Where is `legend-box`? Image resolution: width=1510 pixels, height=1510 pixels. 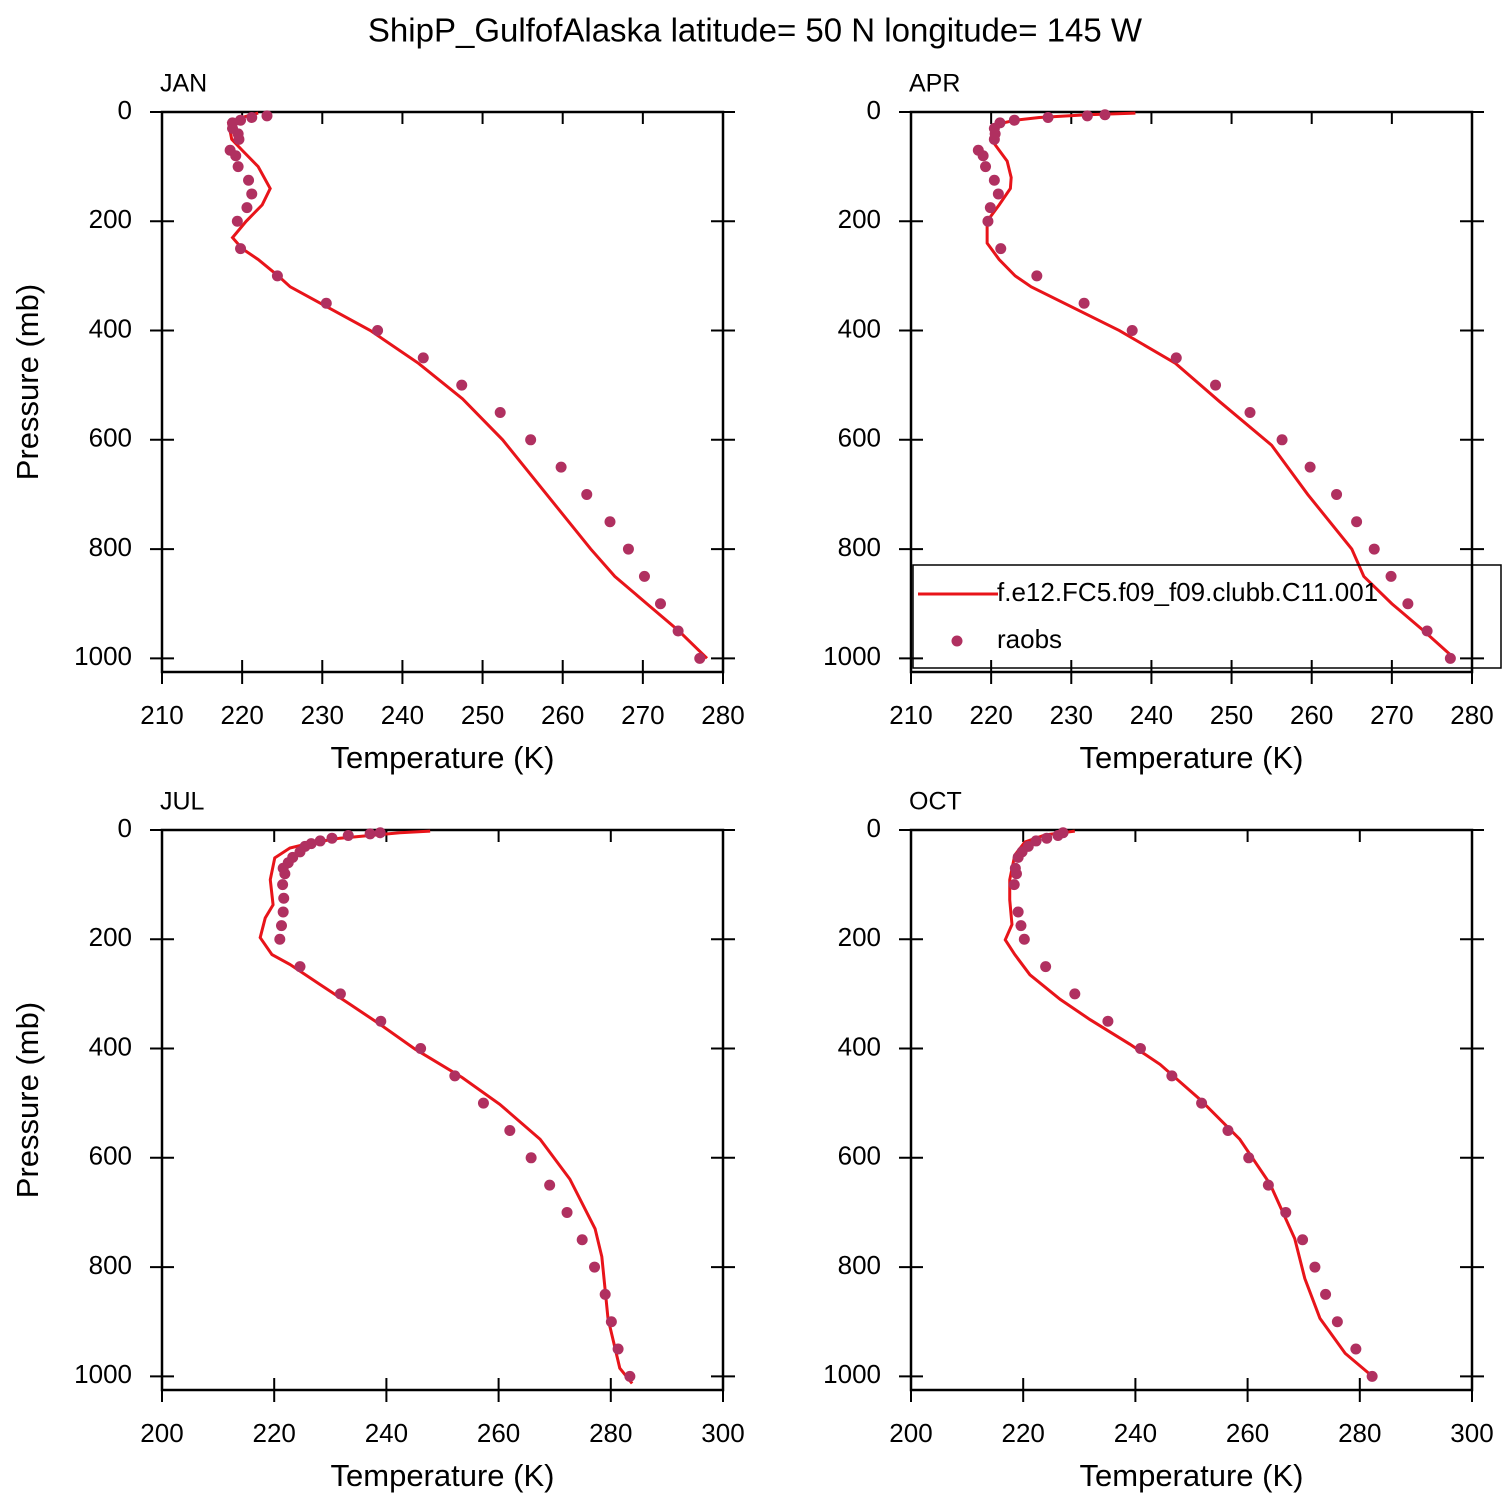 legend-box is located at coordinates (1207, 616).